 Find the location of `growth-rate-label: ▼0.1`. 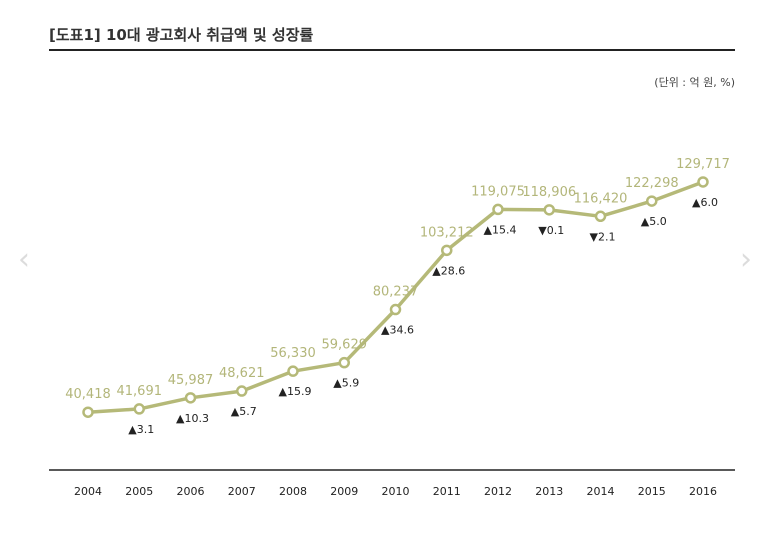

growth-rate-label: ▼0.1 is located at coordinates (551, 230).